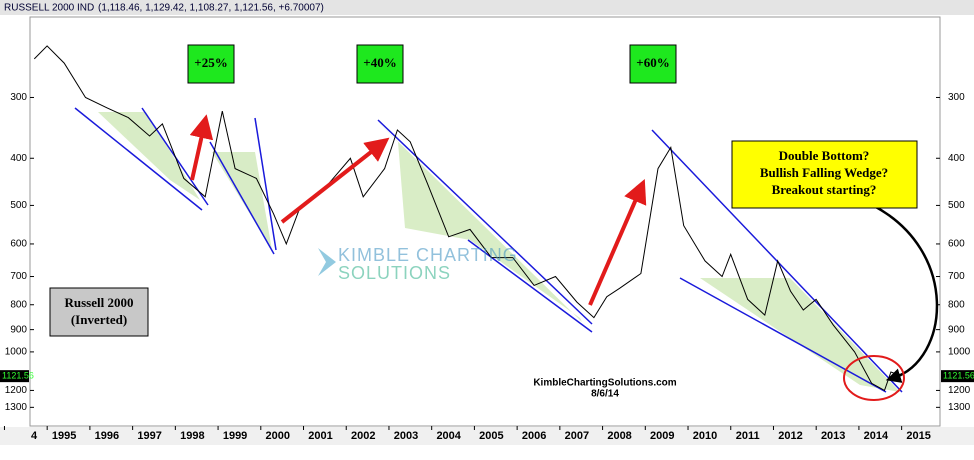 The width and height of the screenshot is (974, 460). What do you see at coordinates (605, 394) in the screenshot?
I see `date-text: 8/6/14` at bounding box center [605, 394].